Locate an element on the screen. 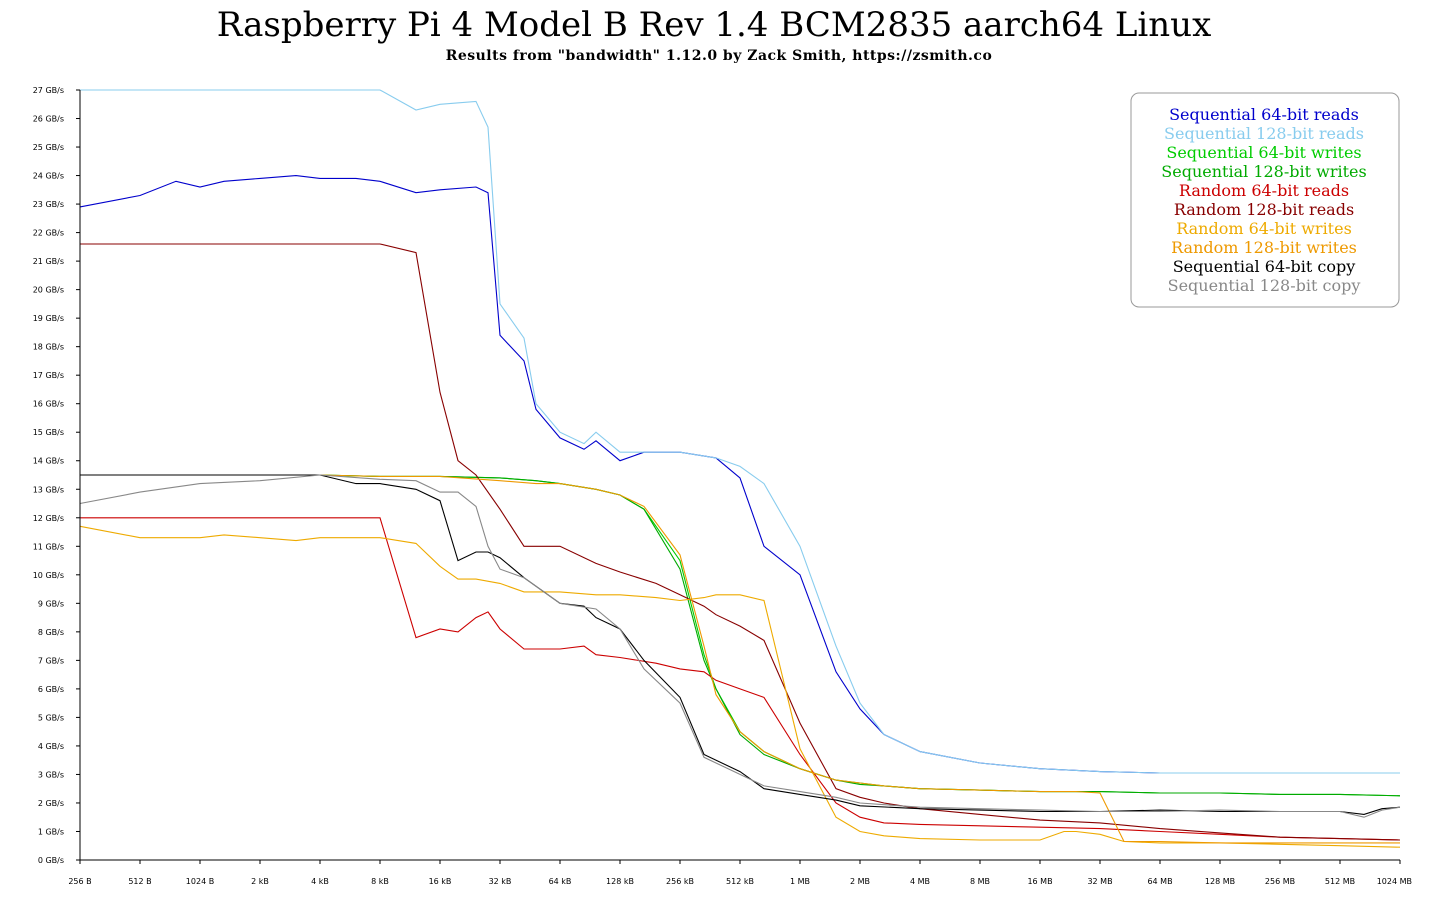 The height and width of the screenshot is (900, 1440). legend-entry: Sequential 64-bit copy is located at coordinates (1264, 266).